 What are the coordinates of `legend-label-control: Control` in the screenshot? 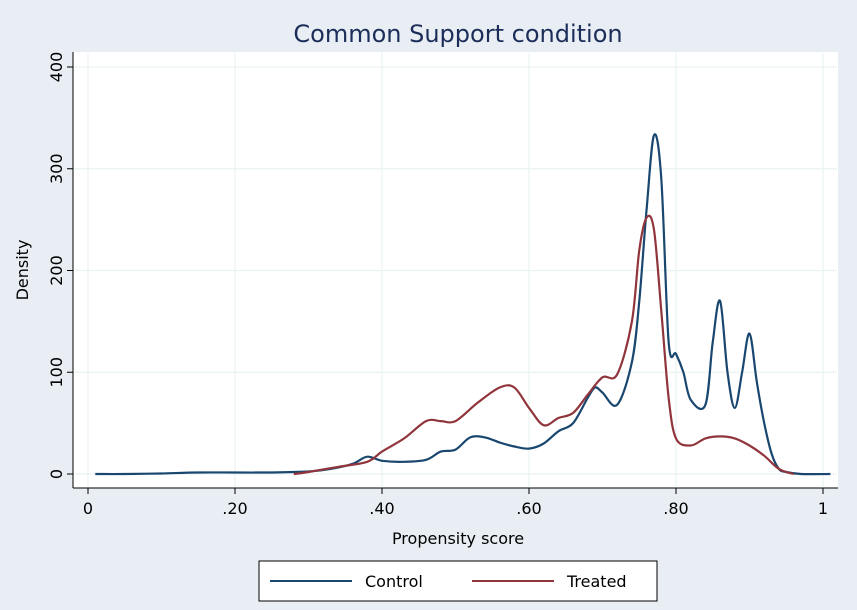 It's located at (394, 581).